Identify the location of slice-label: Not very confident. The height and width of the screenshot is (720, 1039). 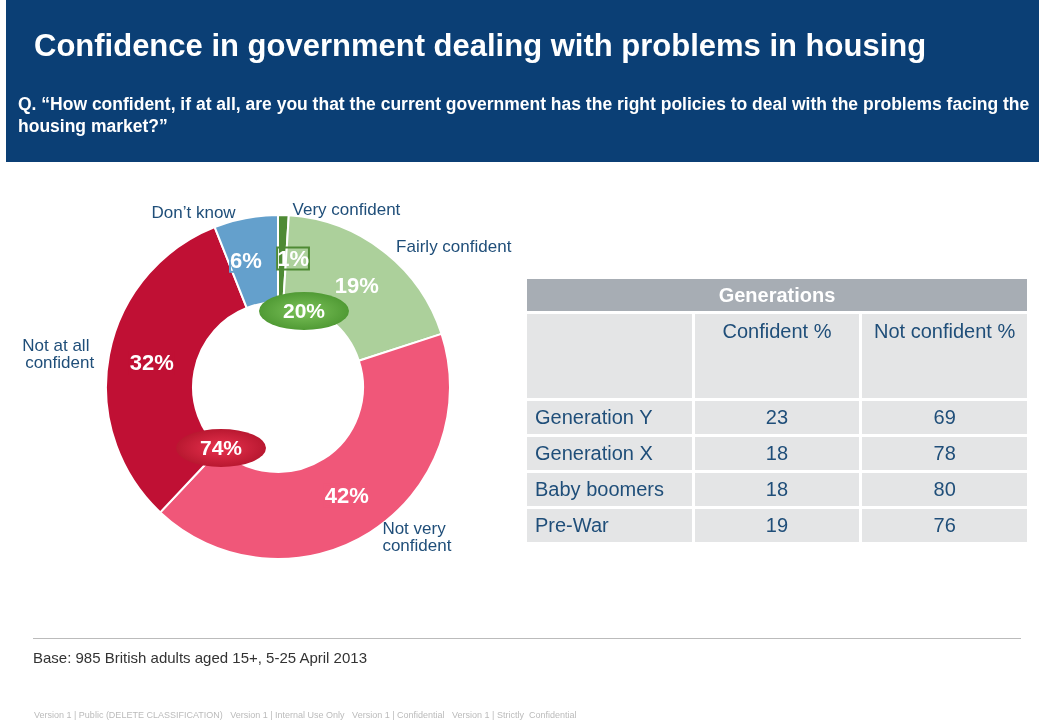
(417, 537).